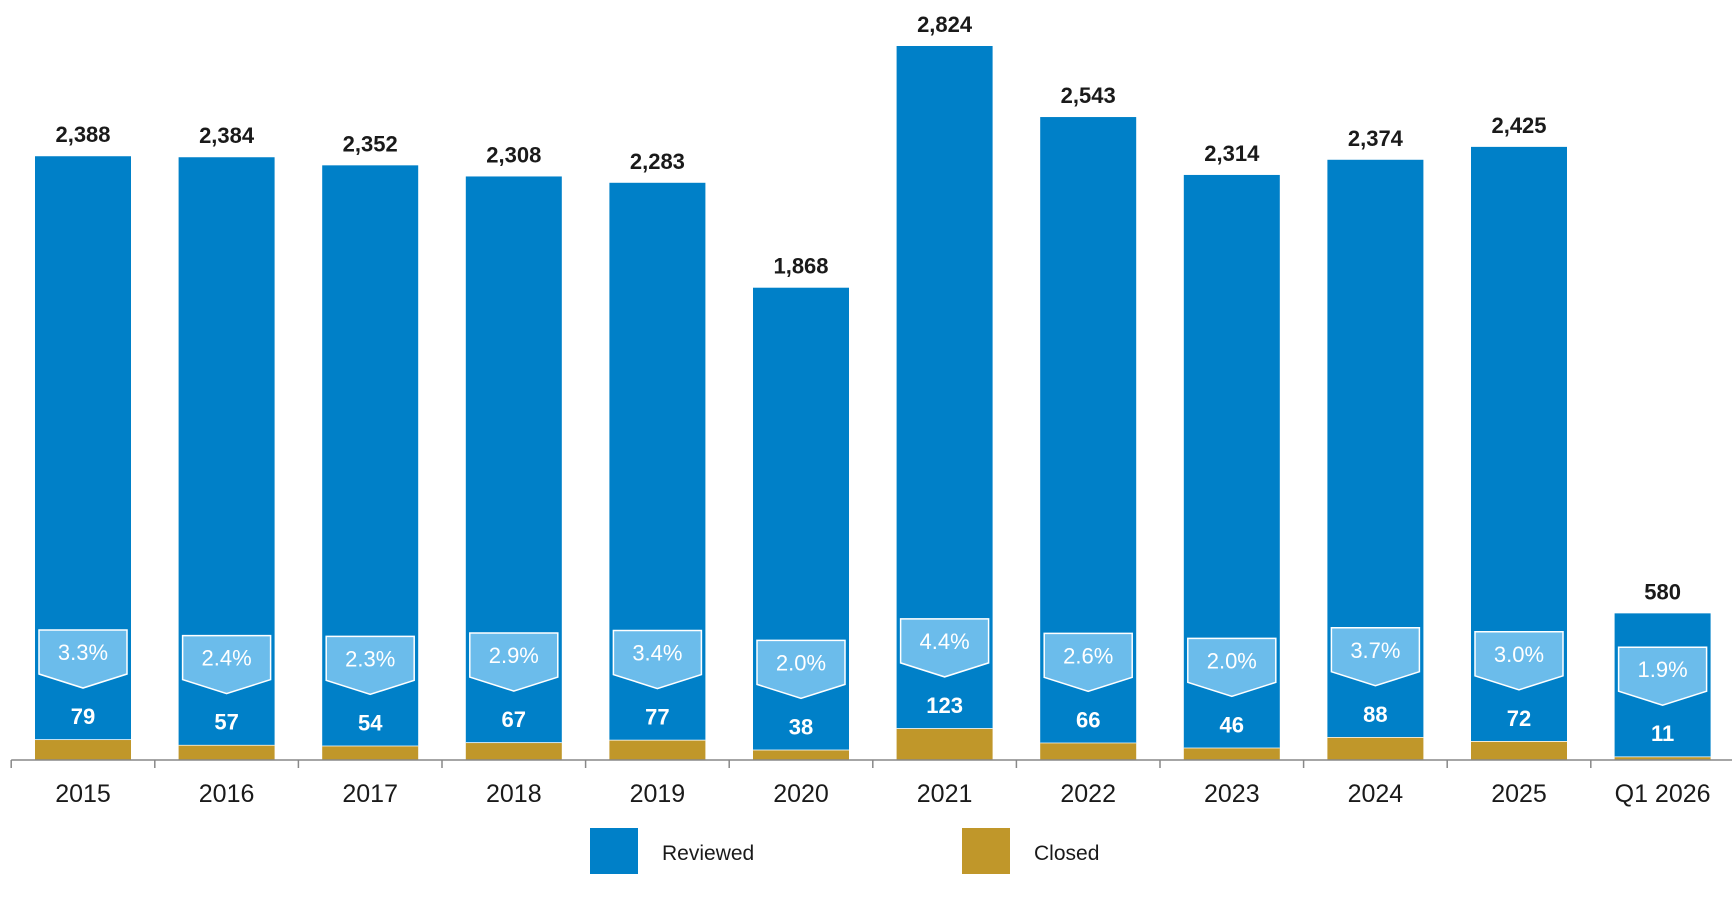  I want to click on closed-value-label: 57, so click(226, 722).